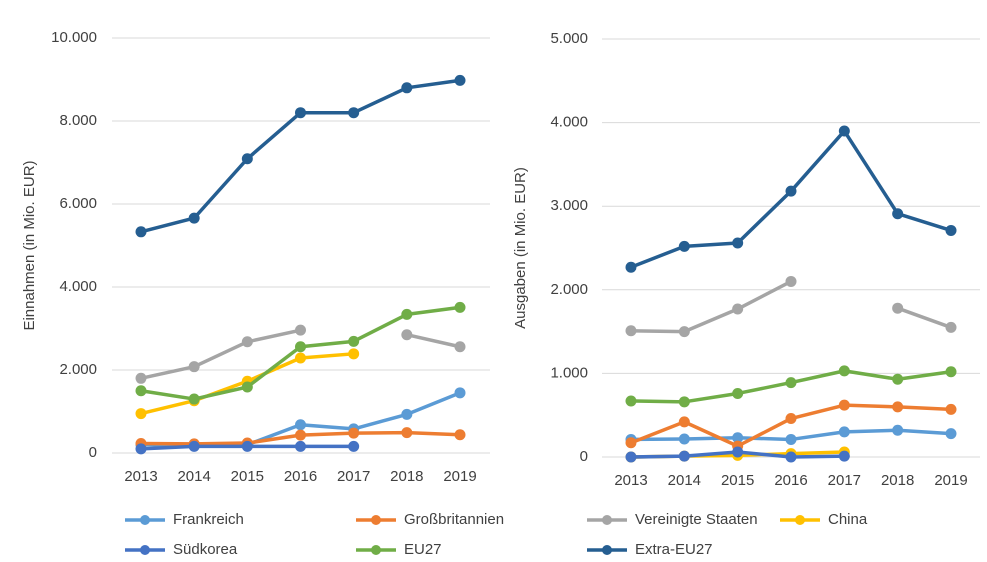 This screenshot has height=562, width=987. What do you see at coordinates (74, 37) in the screenshot?
I see `y-tick-label: 10.000` at bounding box center [74, 37].